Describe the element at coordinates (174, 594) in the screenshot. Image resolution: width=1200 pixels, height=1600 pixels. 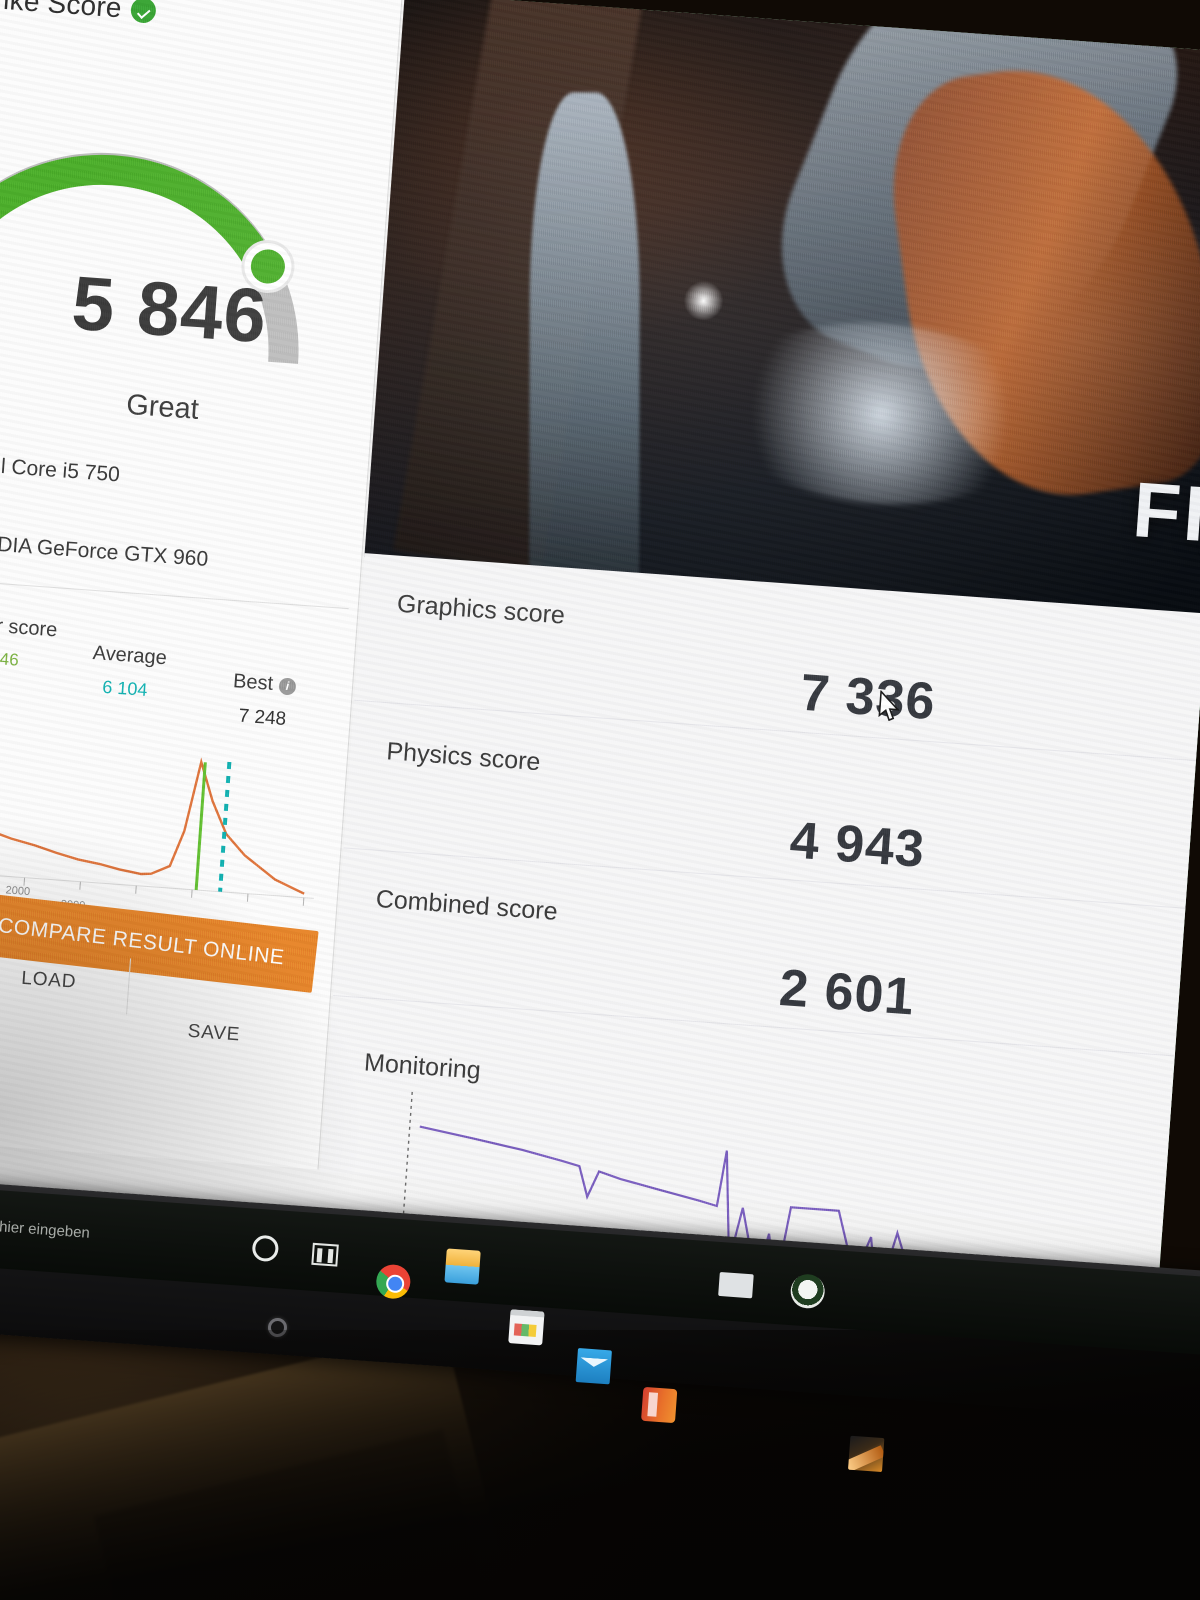
I see `panel-divider` at that location.